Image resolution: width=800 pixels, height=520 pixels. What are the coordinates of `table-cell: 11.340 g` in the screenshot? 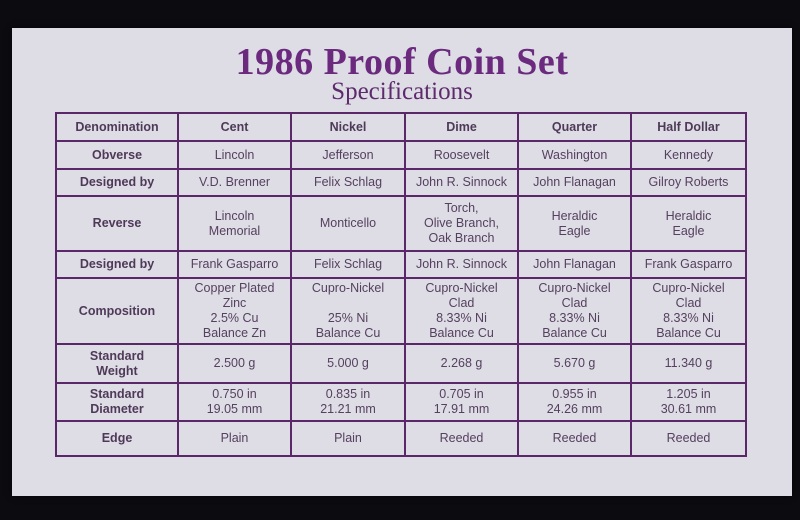 It's located at (688, 363).